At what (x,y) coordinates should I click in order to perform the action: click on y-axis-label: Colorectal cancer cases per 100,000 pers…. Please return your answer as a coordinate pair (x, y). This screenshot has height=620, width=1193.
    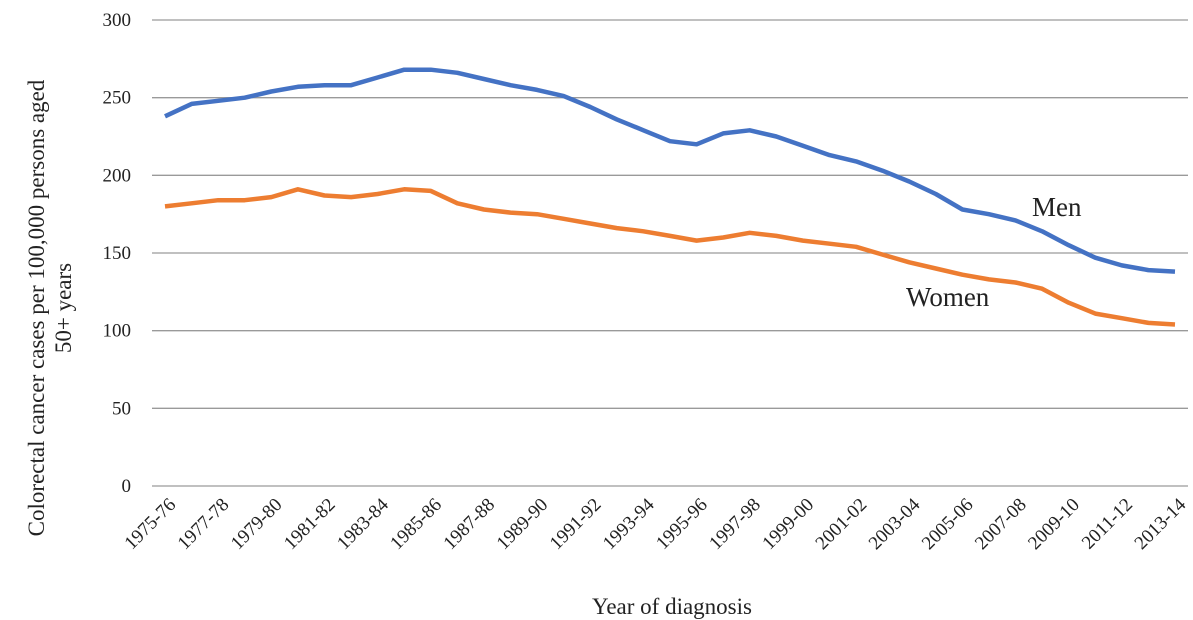
    Looking at the image, I should click on (36, 307).